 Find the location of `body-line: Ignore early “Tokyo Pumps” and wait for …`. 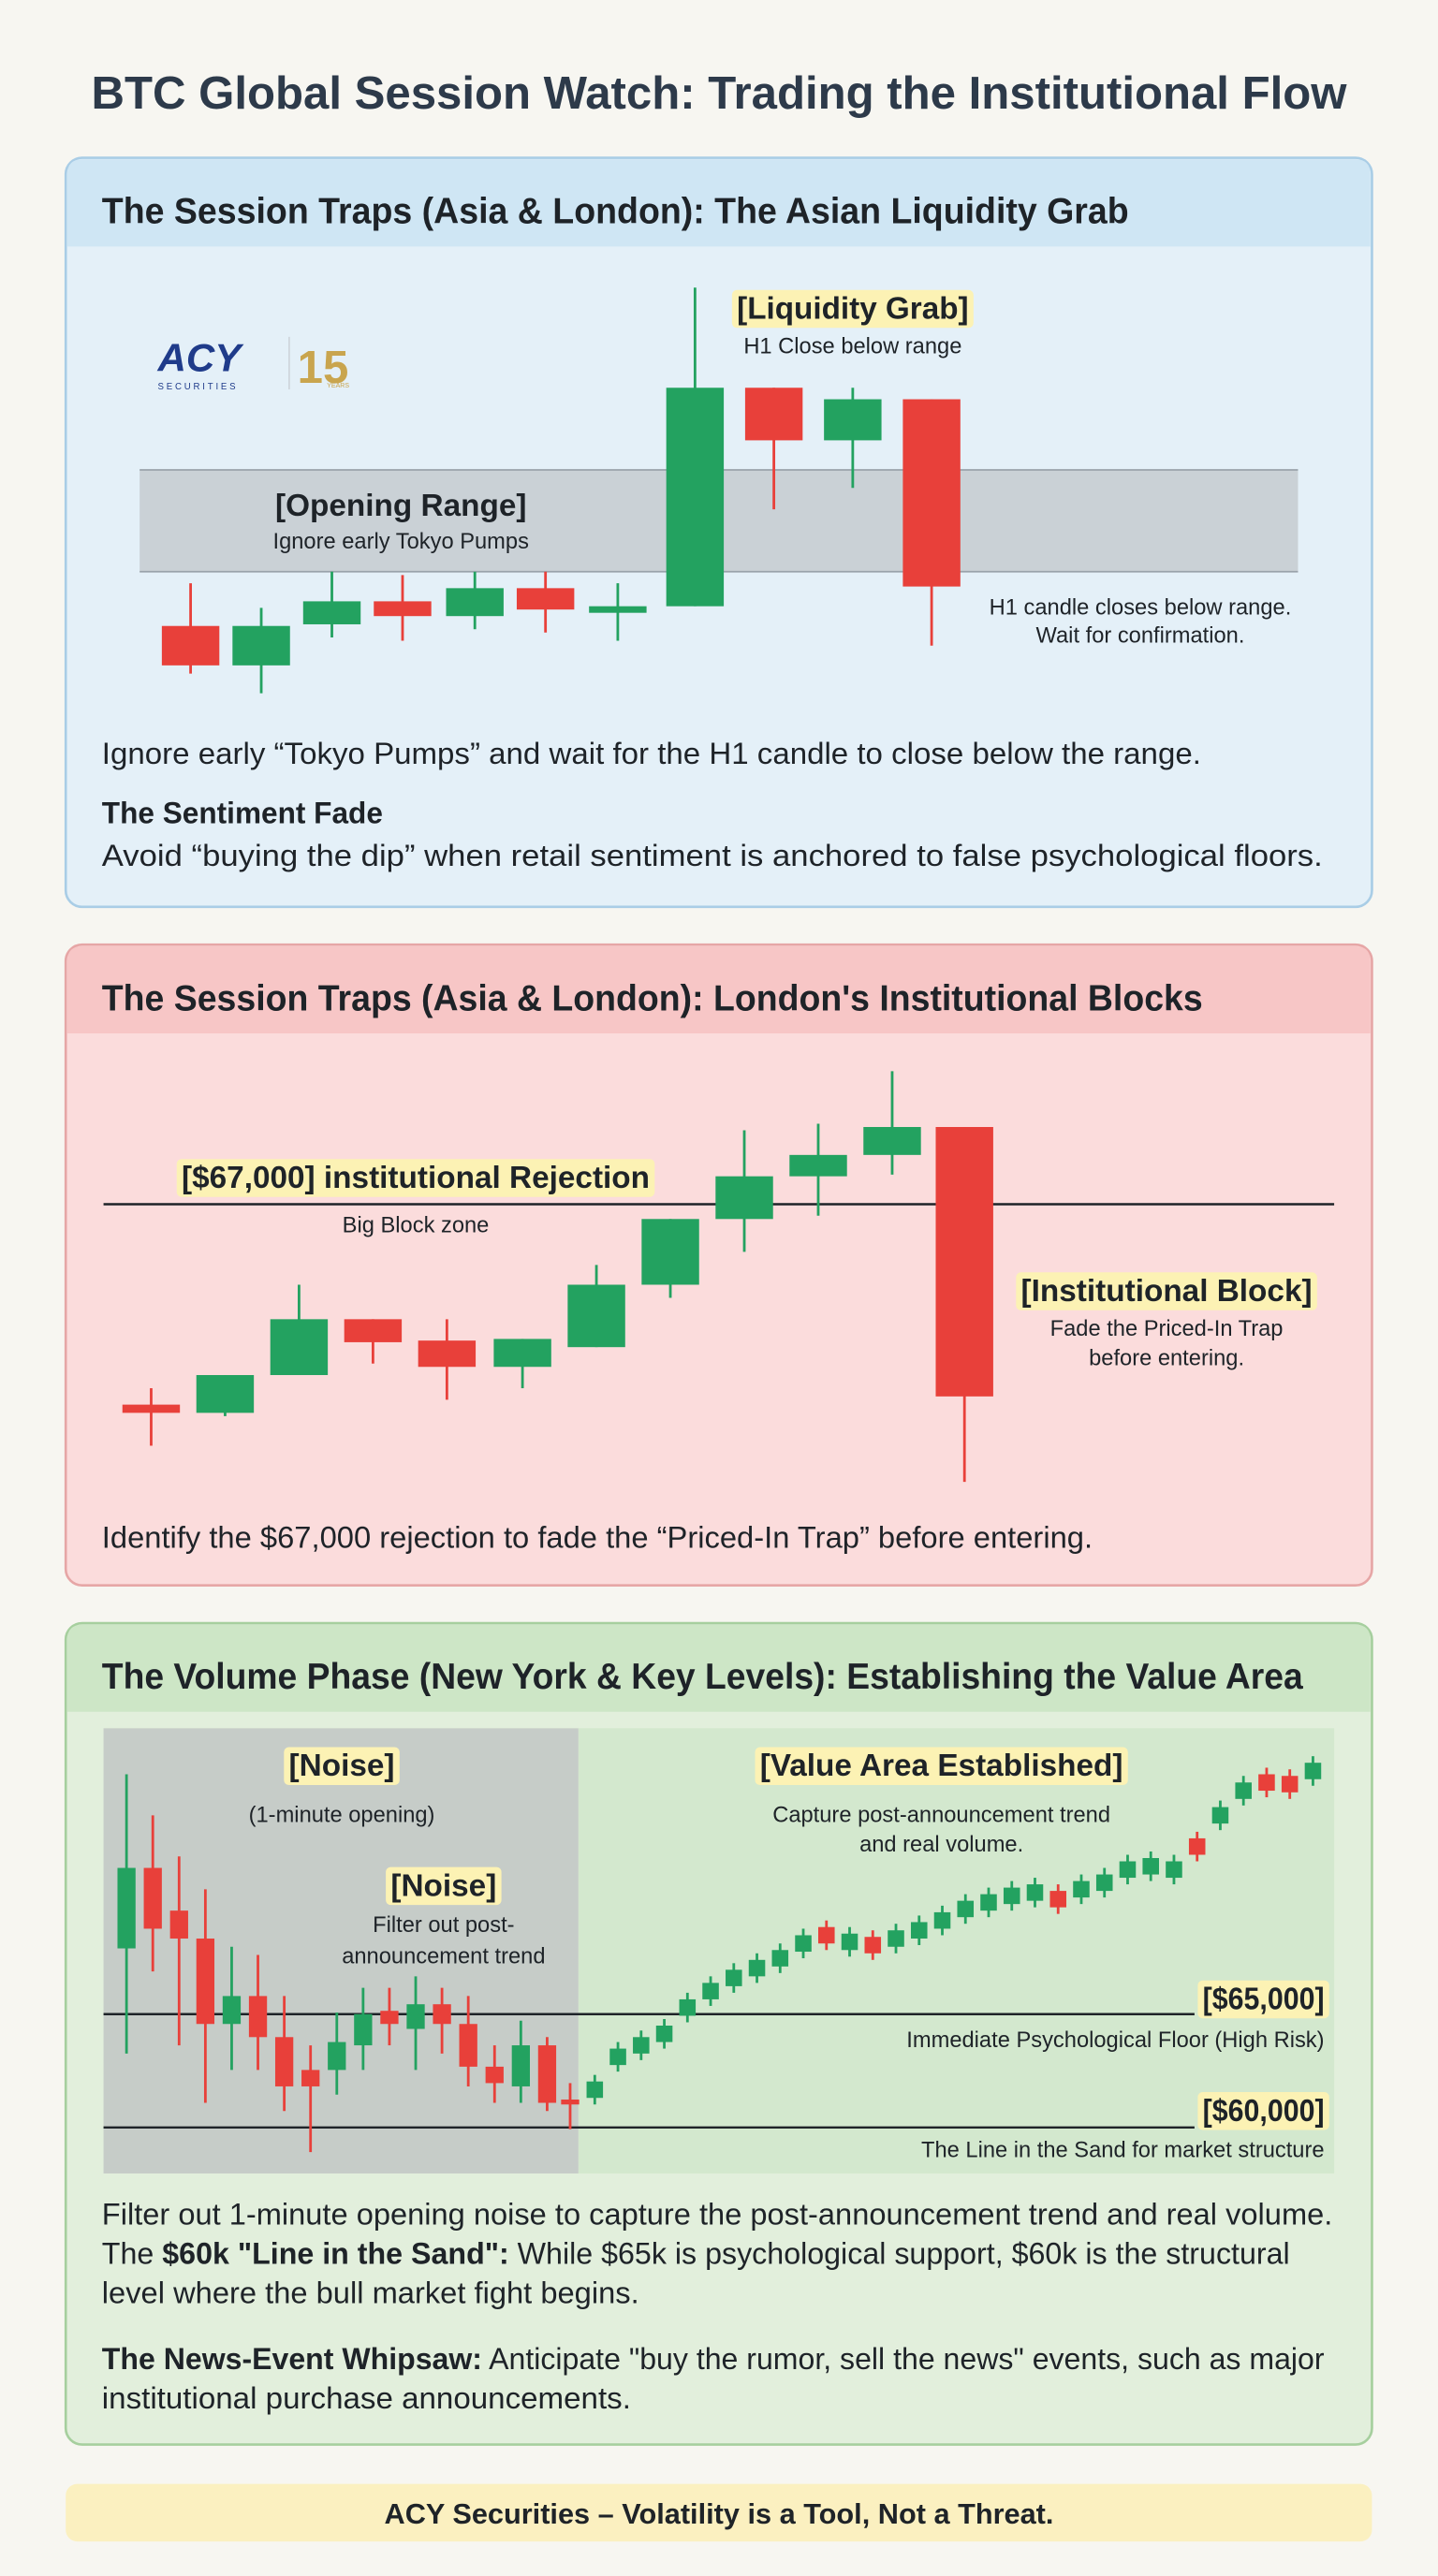

body-line: Ignore early “Tokyo Pumps” and wait for … is located at coordinates (651, 753).